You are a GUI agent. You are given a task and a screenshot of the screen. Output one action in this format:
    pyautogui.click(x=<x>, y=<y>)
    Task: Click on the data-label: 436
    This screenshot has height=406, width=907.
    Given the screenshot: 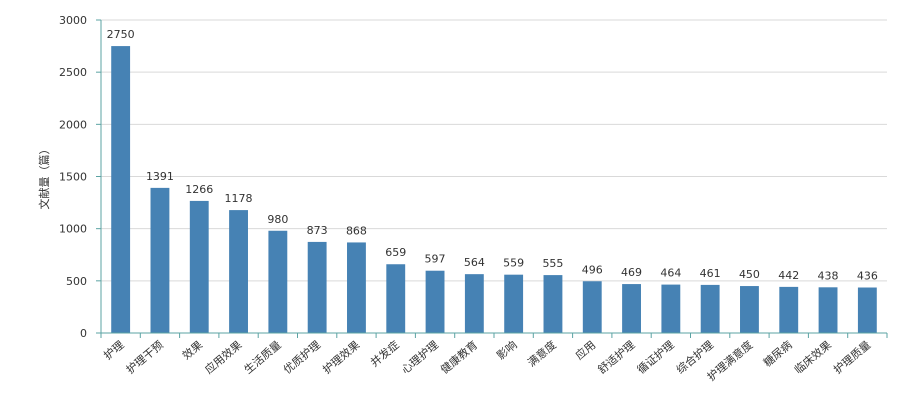 What is the action you would take?
    pyautogui.click(x=867, y=276)
    